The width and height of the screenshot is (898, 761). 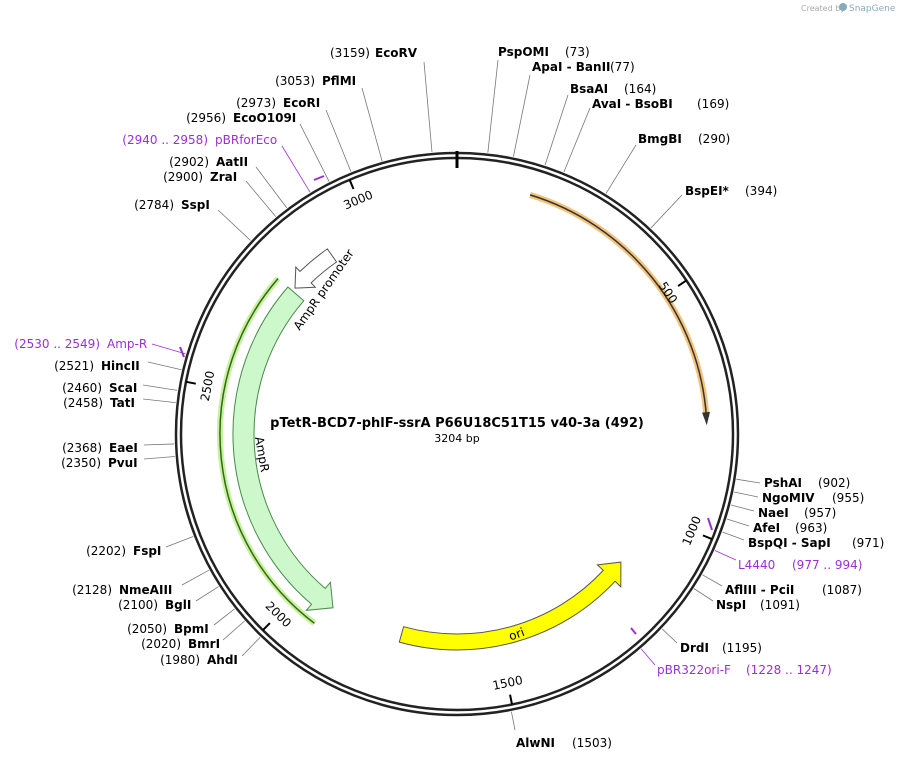 What do you see at coordinates (759, 590) in the screenshot?
I see `site-name: AflIII - PciI` at bounding box center [759, 590].